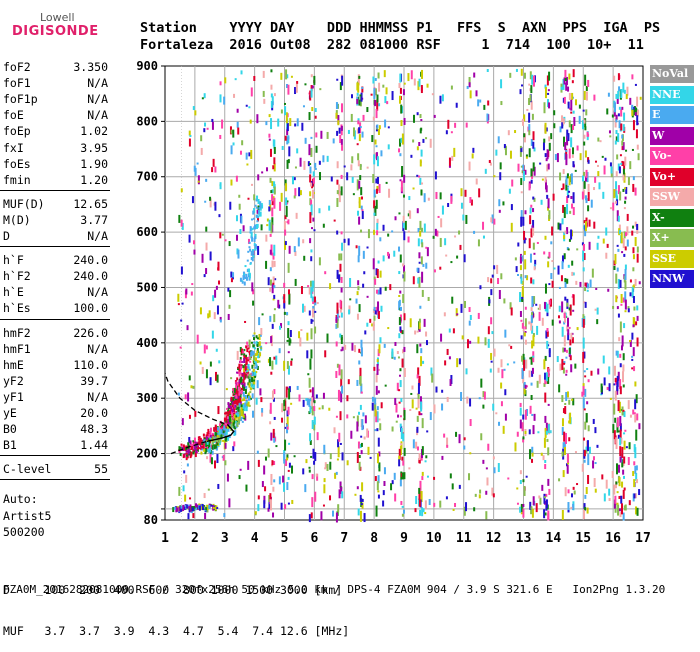  Describe the element at coordinates (6, 236) in the screenshot. I see `param-name: D` at that location.